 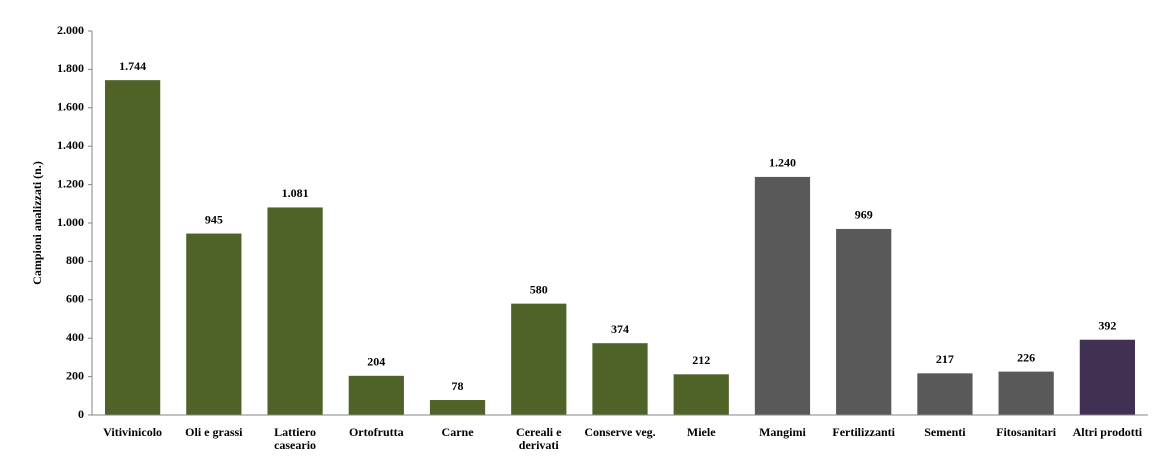 I want to click on x-tick-label: Cereali e derivati, so click(x=539, y=438).